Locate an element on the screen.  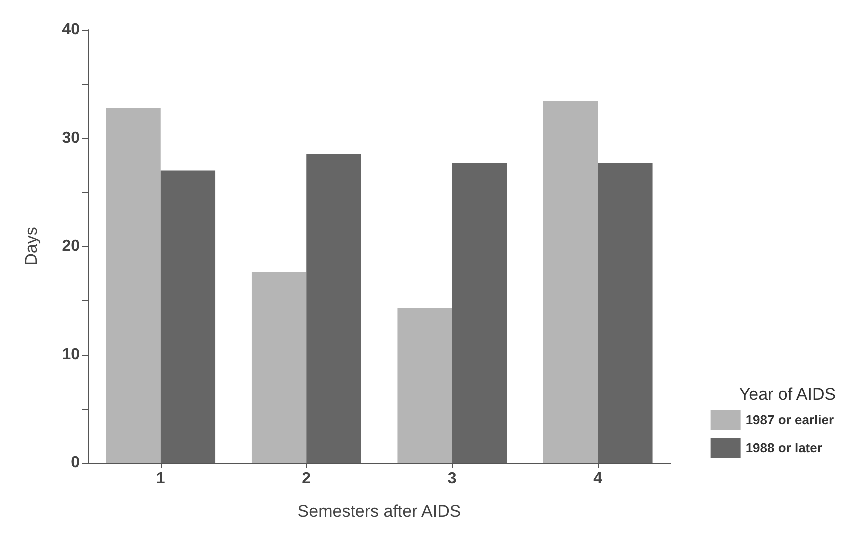
legend-title: Year of AIDS is located at coordinates (787, 394).